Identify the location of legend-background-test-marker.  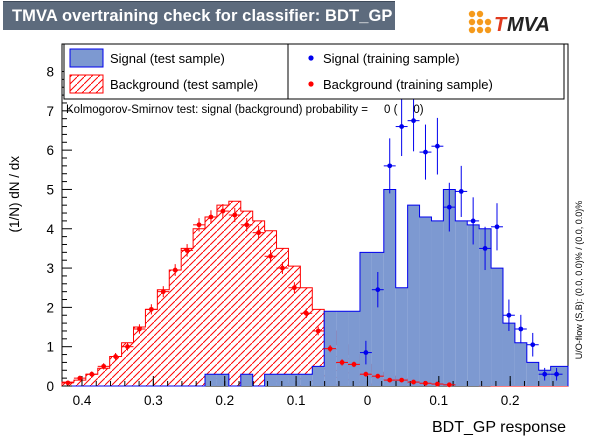
(86, 84).